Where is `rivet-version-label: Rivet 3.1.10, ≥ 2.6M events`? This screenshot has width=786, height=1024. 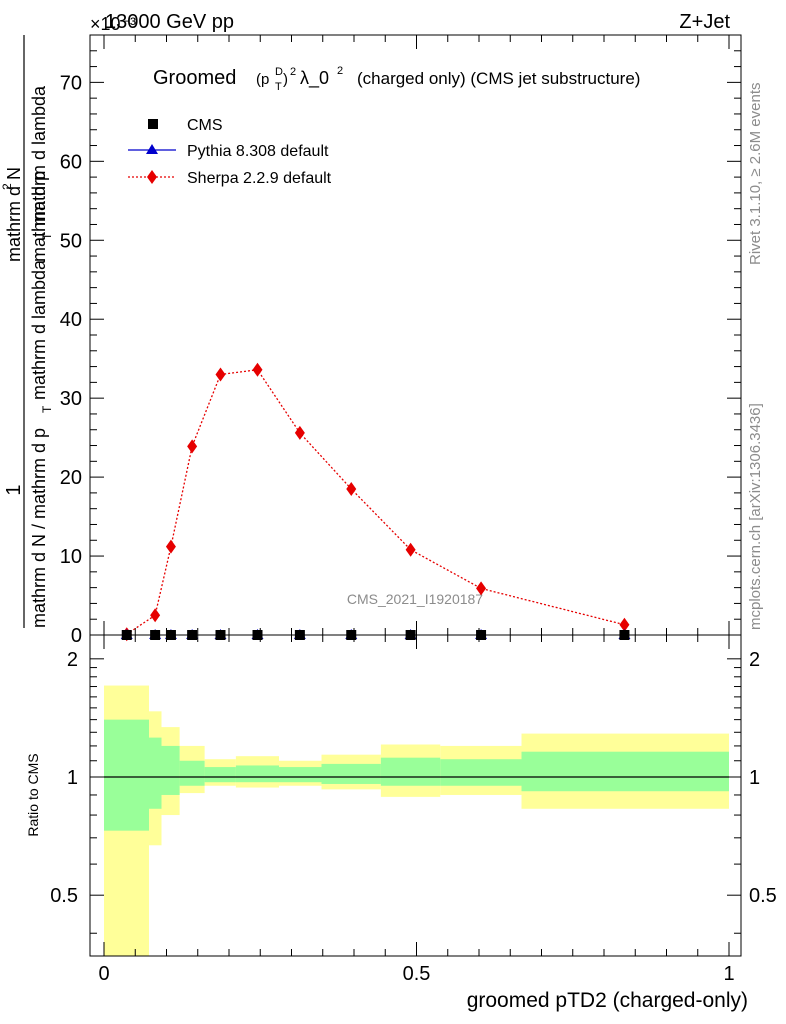 rivet-version-label: Rivet 3.1.10, ≥ 2.6M events is located at coordinates (755, 174).